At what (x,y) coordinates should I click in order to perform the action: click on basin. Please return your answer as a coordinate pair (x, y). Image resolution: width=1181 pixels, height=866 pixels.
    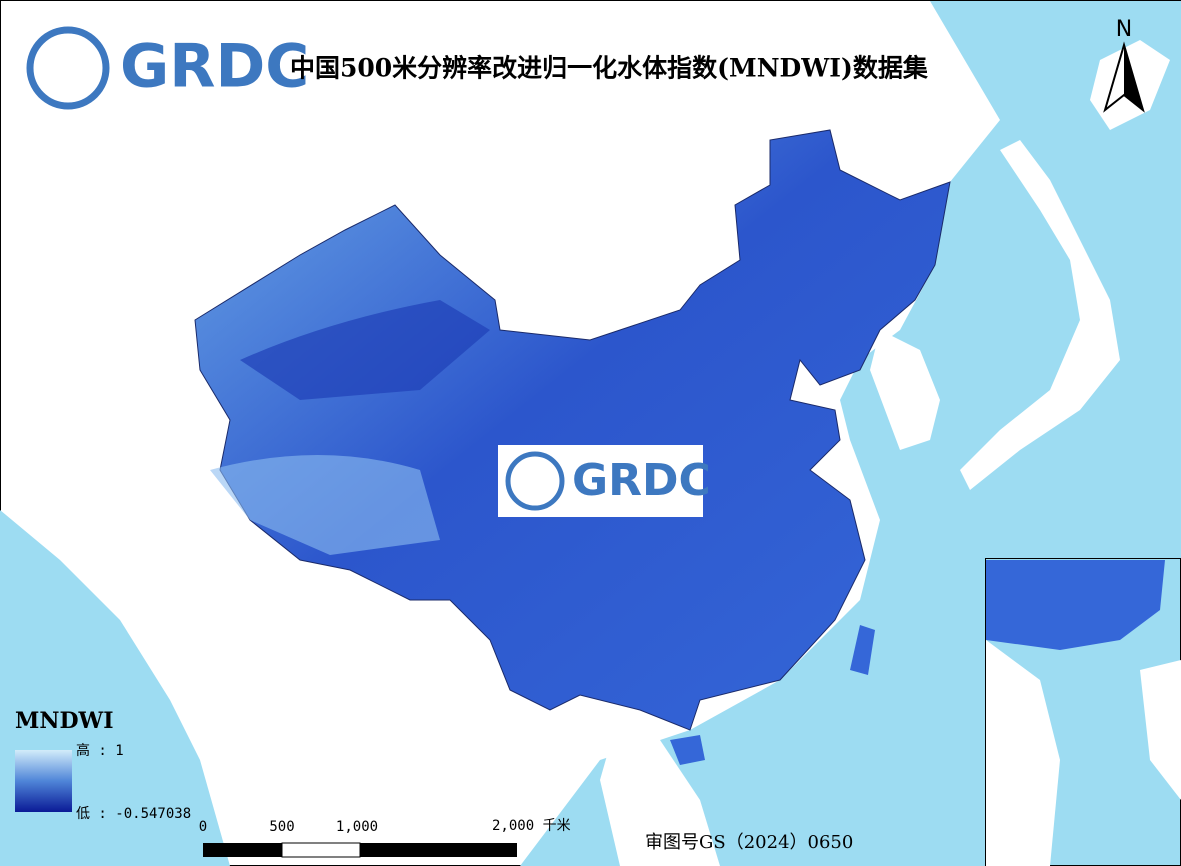
    Looking at the image, I should click on (365, 350).